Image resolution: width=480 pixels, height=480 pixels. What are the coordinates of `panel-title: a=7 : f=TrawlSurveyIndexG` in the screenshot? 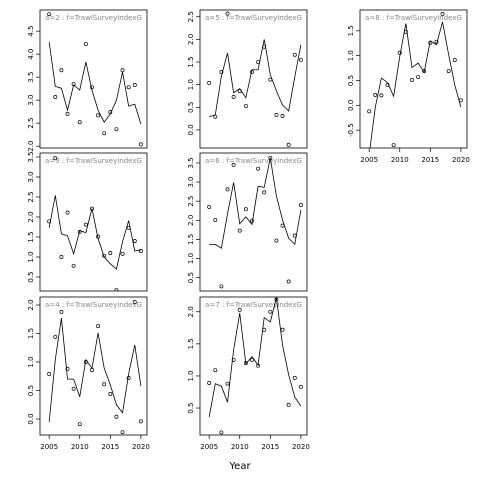 It's located at (253, 305).